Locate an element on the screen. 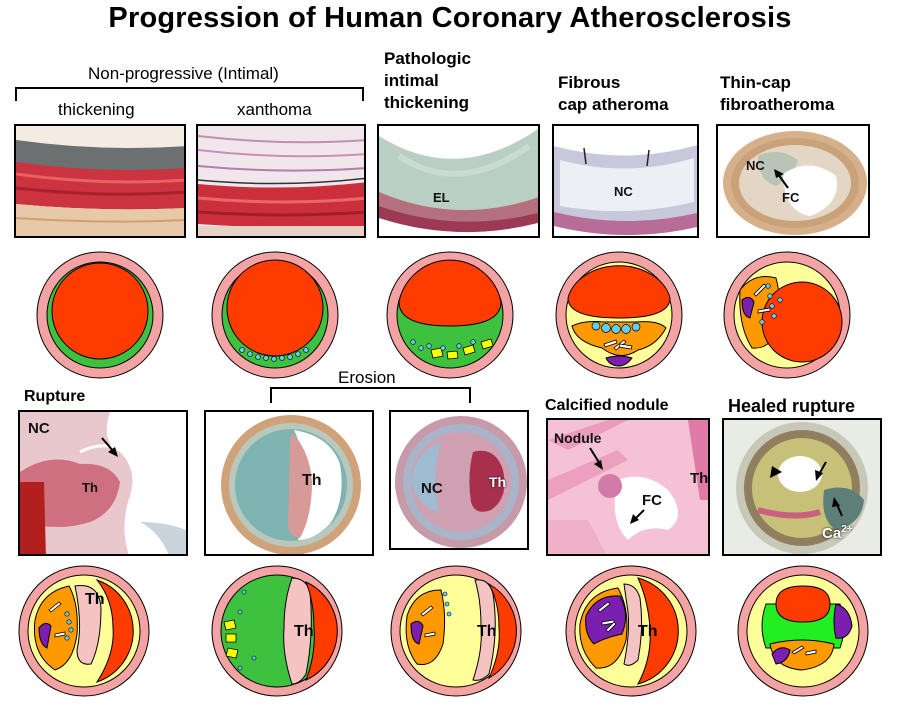 The width and height of the screenshot is (900, 705). bracket-non-progressive is located at coordinates (189, 94).